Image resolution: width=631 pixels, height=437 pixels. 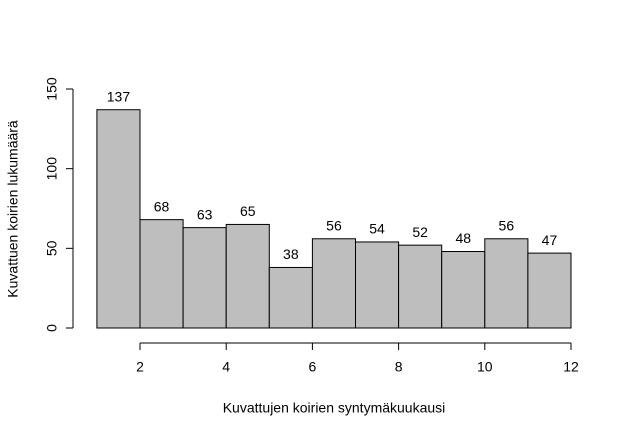 What do you see at coordinates (52, 89) in the screenshot?
I see `y-tick-label: 150` at bounding box center [52, 89].